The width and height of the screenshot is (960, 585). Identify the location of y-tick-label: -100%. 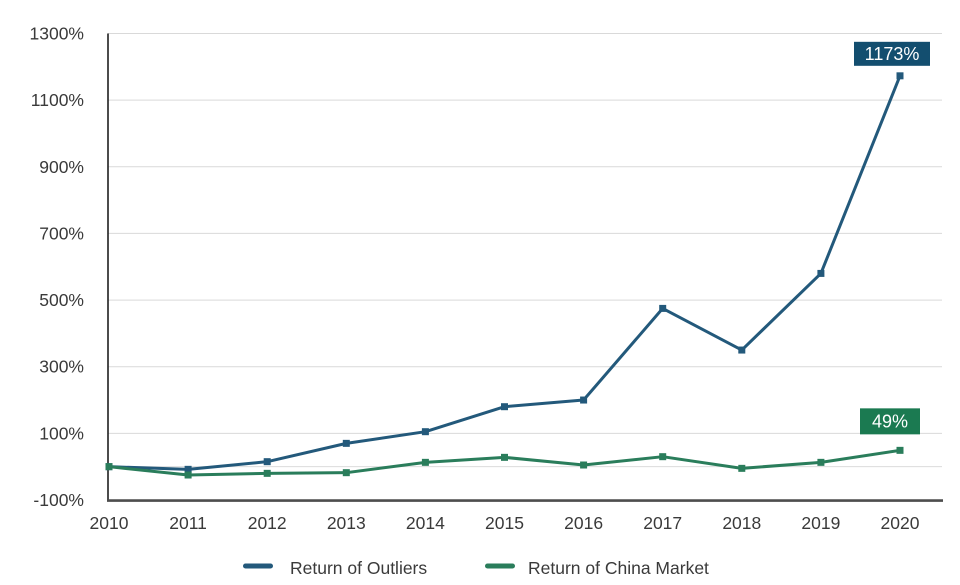
(58, 500).